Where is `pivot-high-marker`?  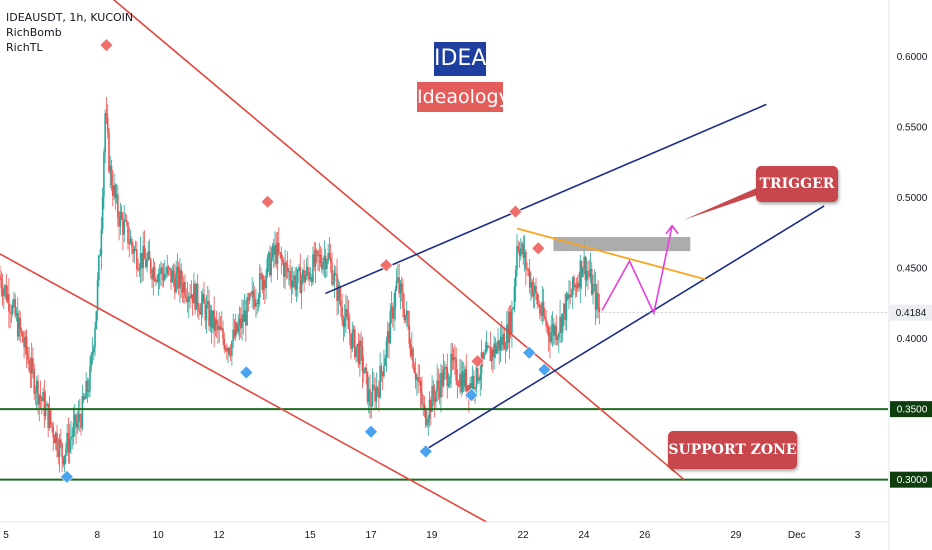
pivot-high-marker is located at coordinates (386, 265).